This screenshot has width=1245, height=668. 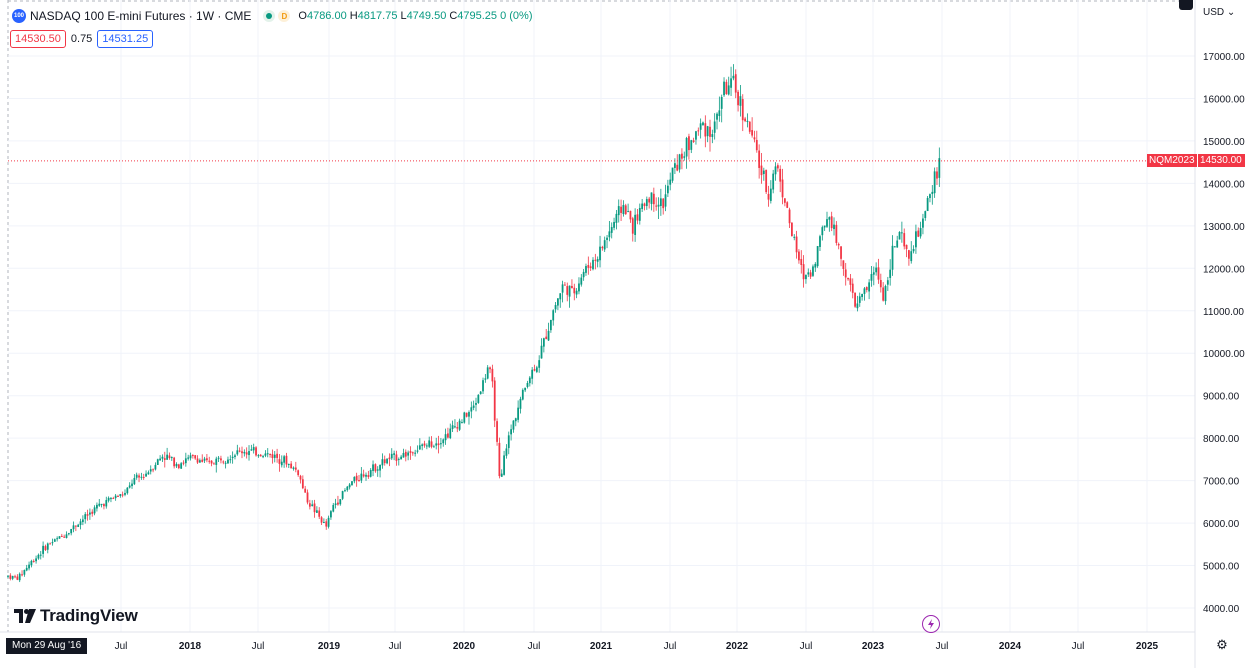 I want to click on camera-icon, so click(x=1186, y=5).